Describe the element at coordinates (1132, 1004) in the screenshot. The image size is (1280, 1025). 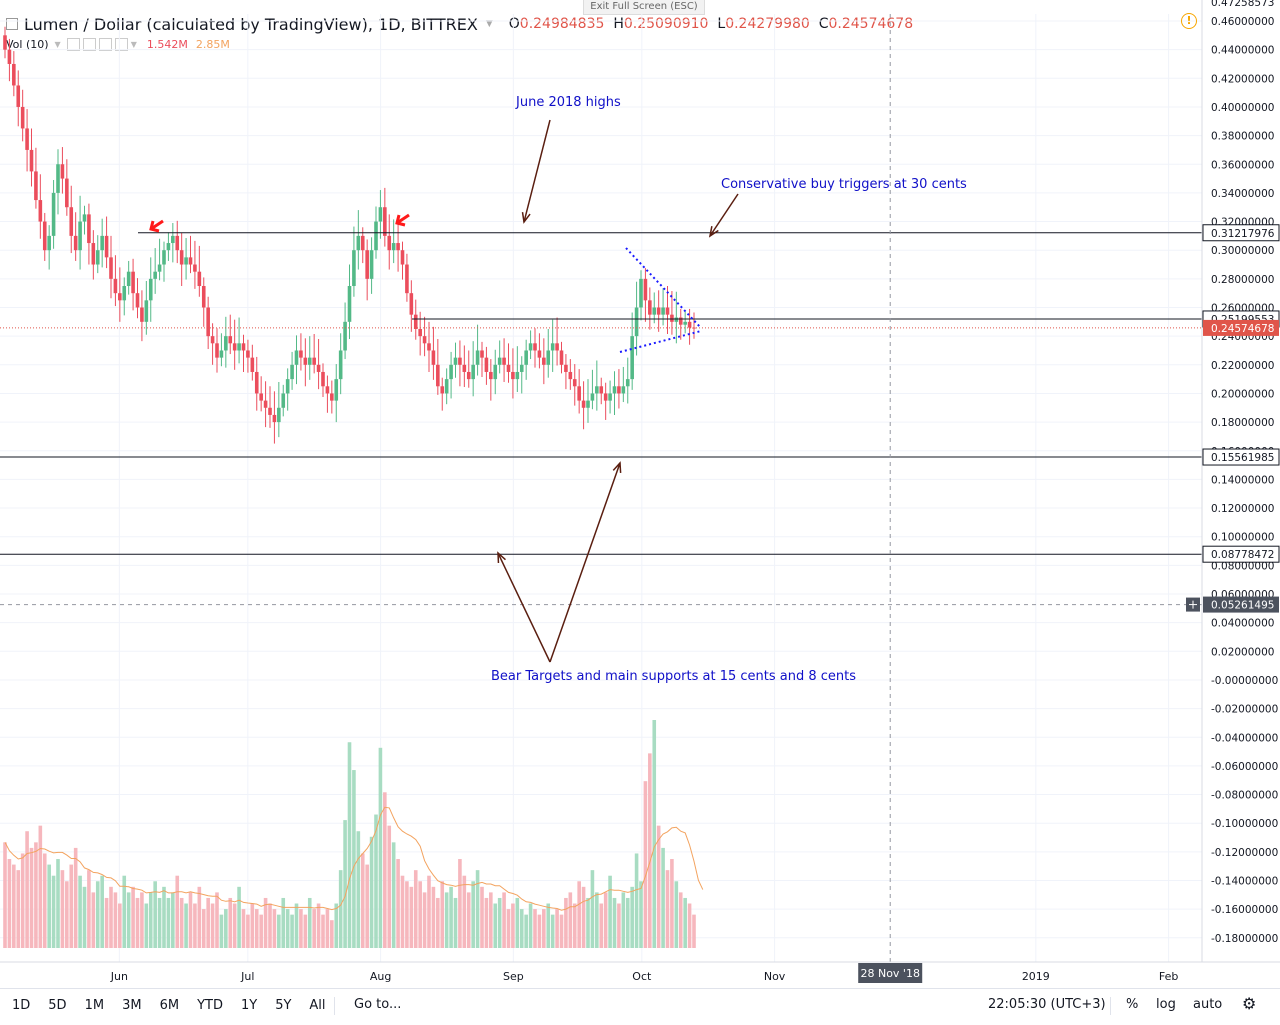
I see `percent-scale-toggle: %` at that location.